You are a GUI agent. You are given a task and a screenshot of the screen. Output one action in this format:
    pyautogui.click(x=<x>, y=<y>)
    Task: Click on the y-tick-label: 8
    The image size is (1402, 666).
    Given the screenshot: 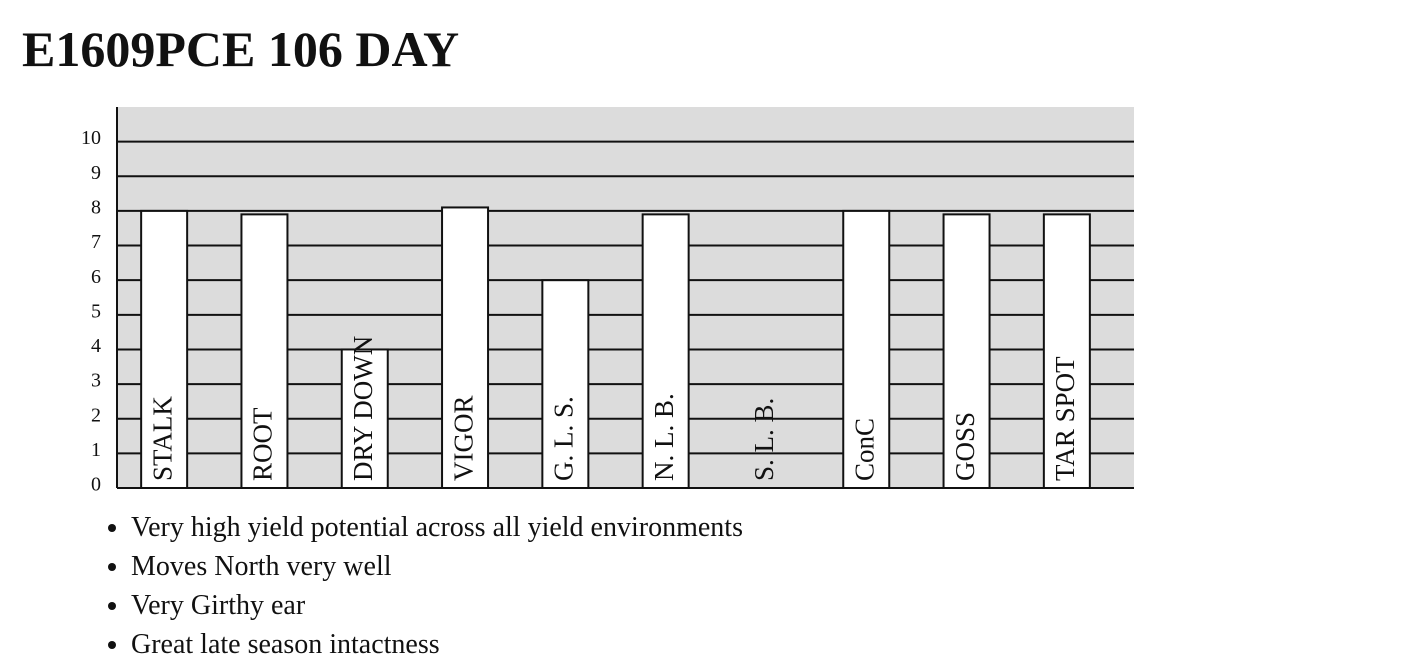 What is the action you would take?
    pyautogui.click(x=96, y=208)
    